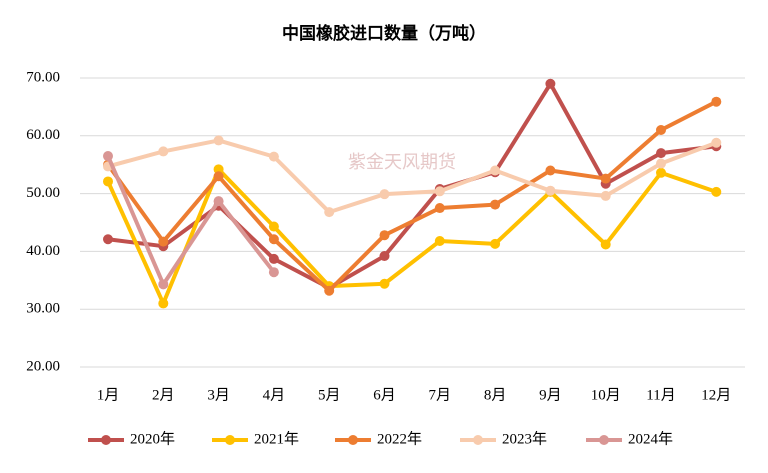  What do you see at coordinates (43, 366) in the screenshot?
I see `y-tick-label: 20.00` at bounding box center [43, 366].